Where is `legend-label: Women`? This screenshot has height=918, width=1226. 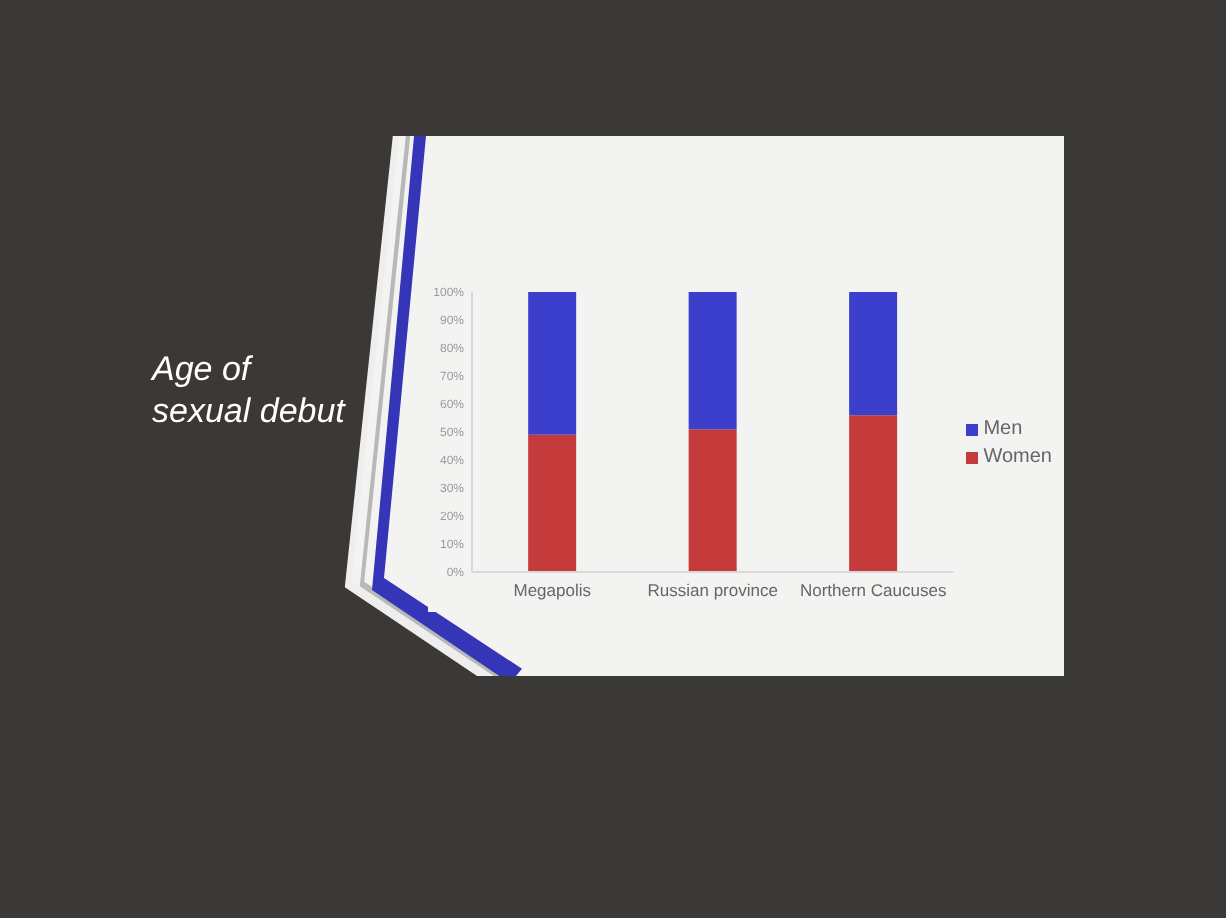 legend-label: Women is located at coordinates (1017, 458).